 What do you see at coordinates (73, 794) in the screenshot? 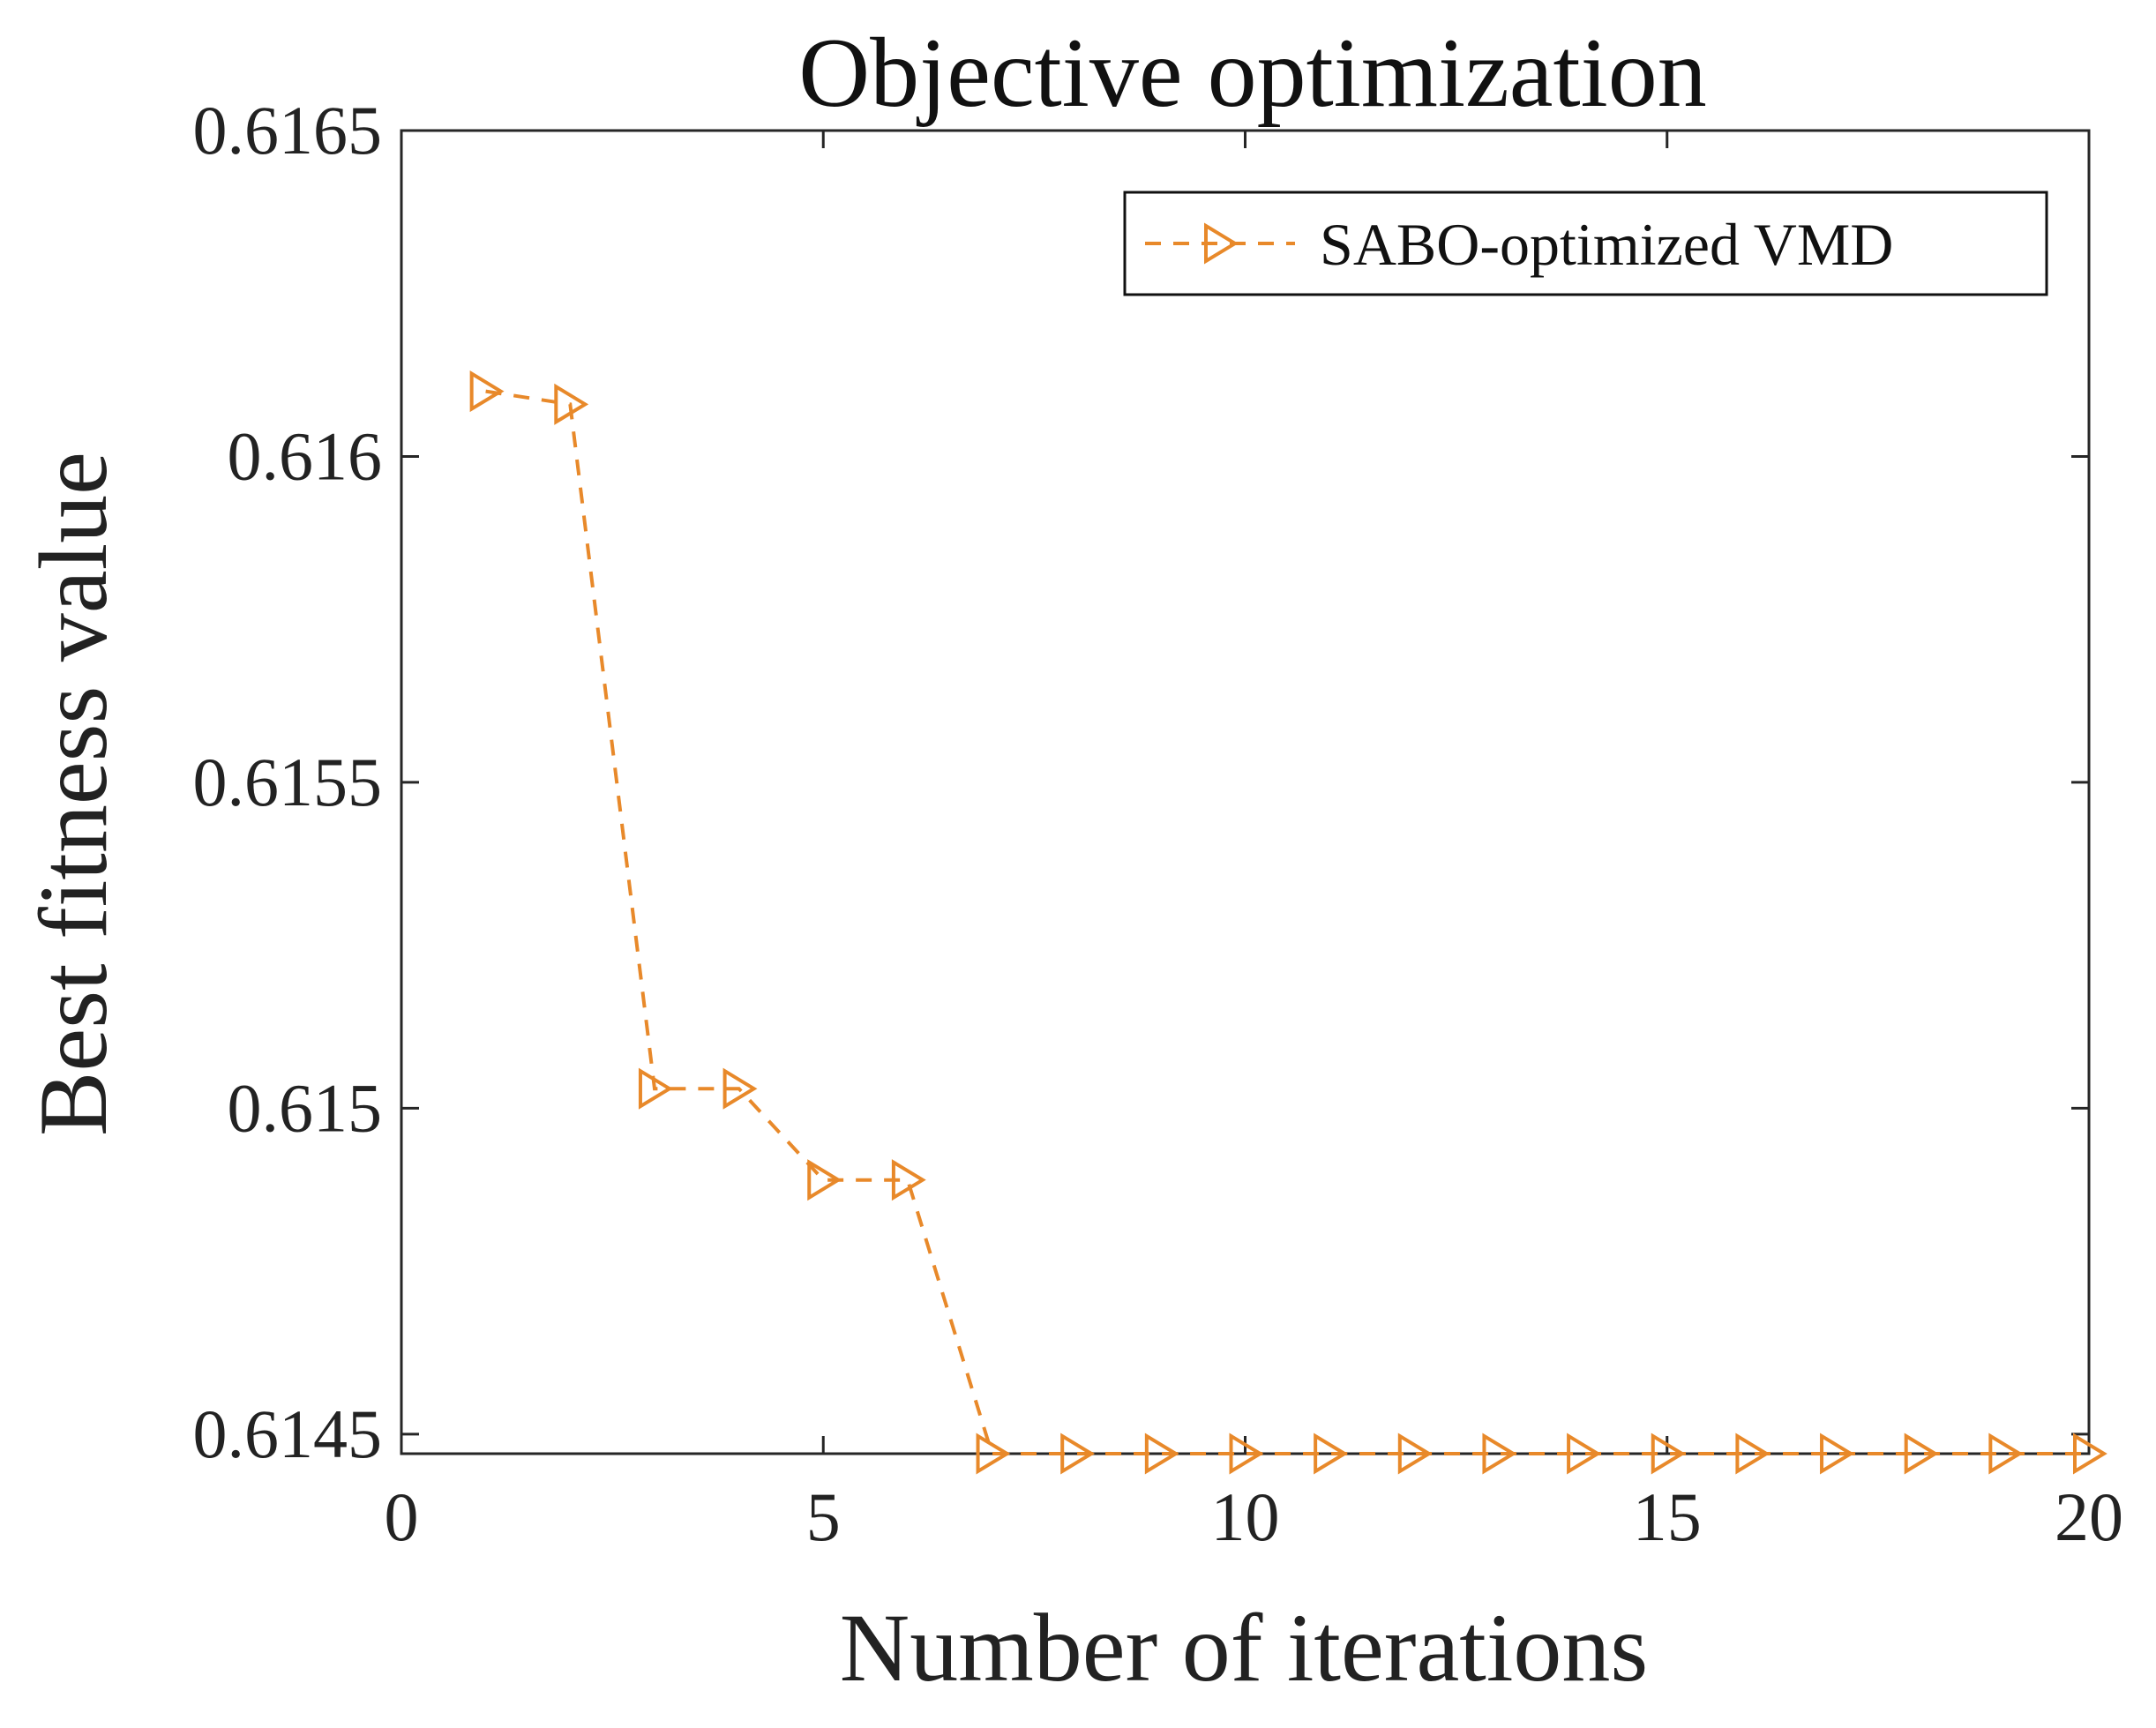
I see `y-axis-label: Best fitness value` at bounding box center [73, 794].